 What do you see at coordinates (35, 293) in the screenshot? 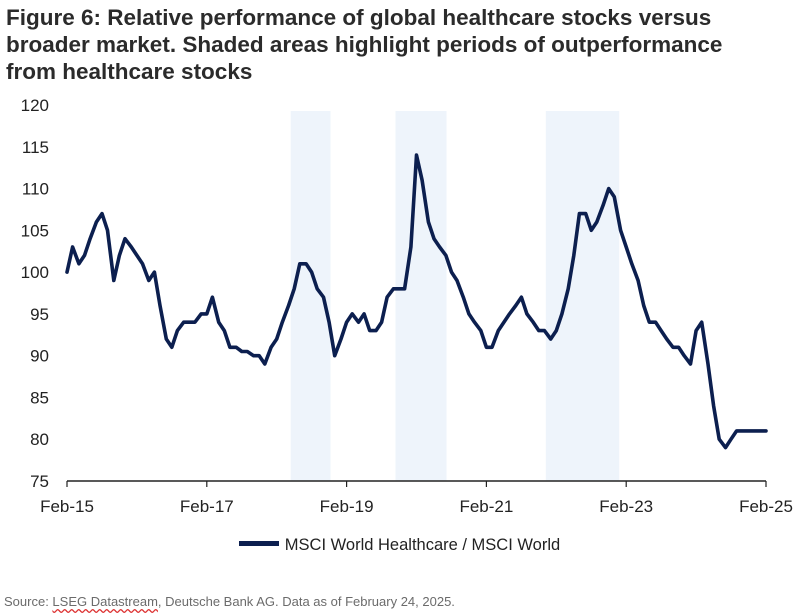
I see `y-axis-ticks: 75 80 85 90 95 100 105 110 115 120` at bounding box center [35, 293].